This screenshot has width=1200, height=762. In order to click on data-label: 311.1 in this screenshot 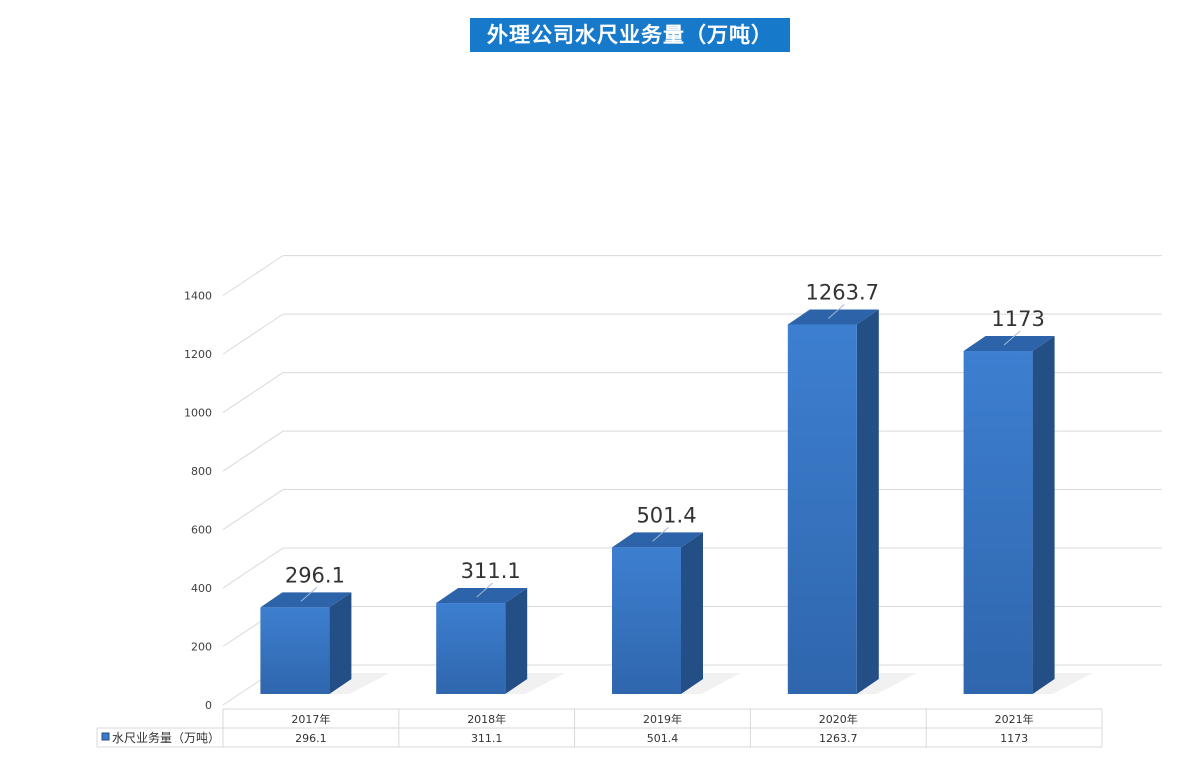, I will do `click(491, 571)`.